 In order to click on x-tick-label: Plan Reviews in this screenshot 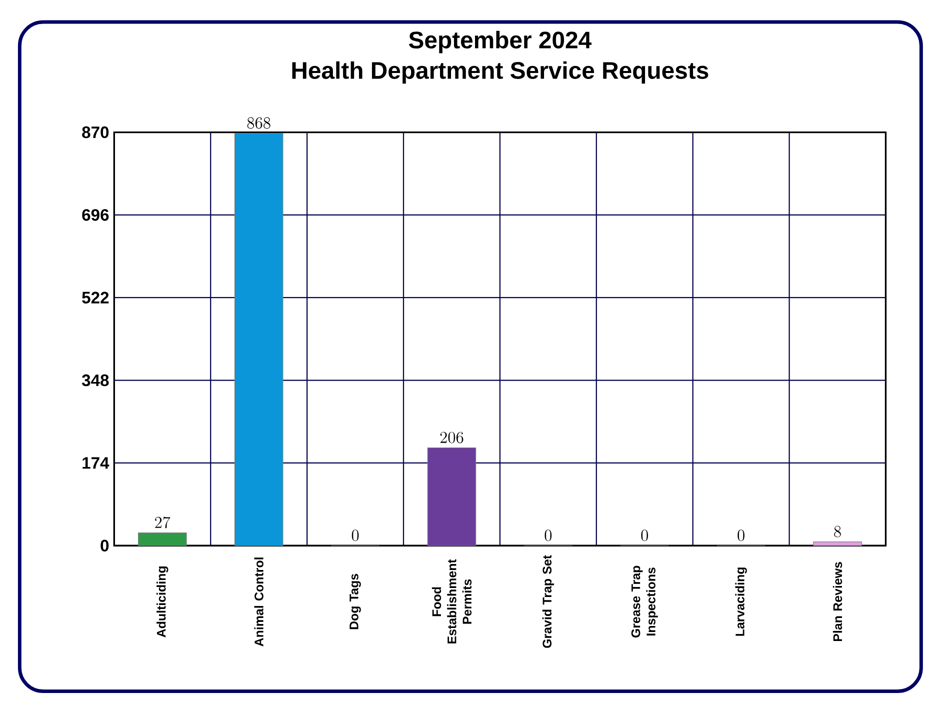, I will do `click(837, 602)`.